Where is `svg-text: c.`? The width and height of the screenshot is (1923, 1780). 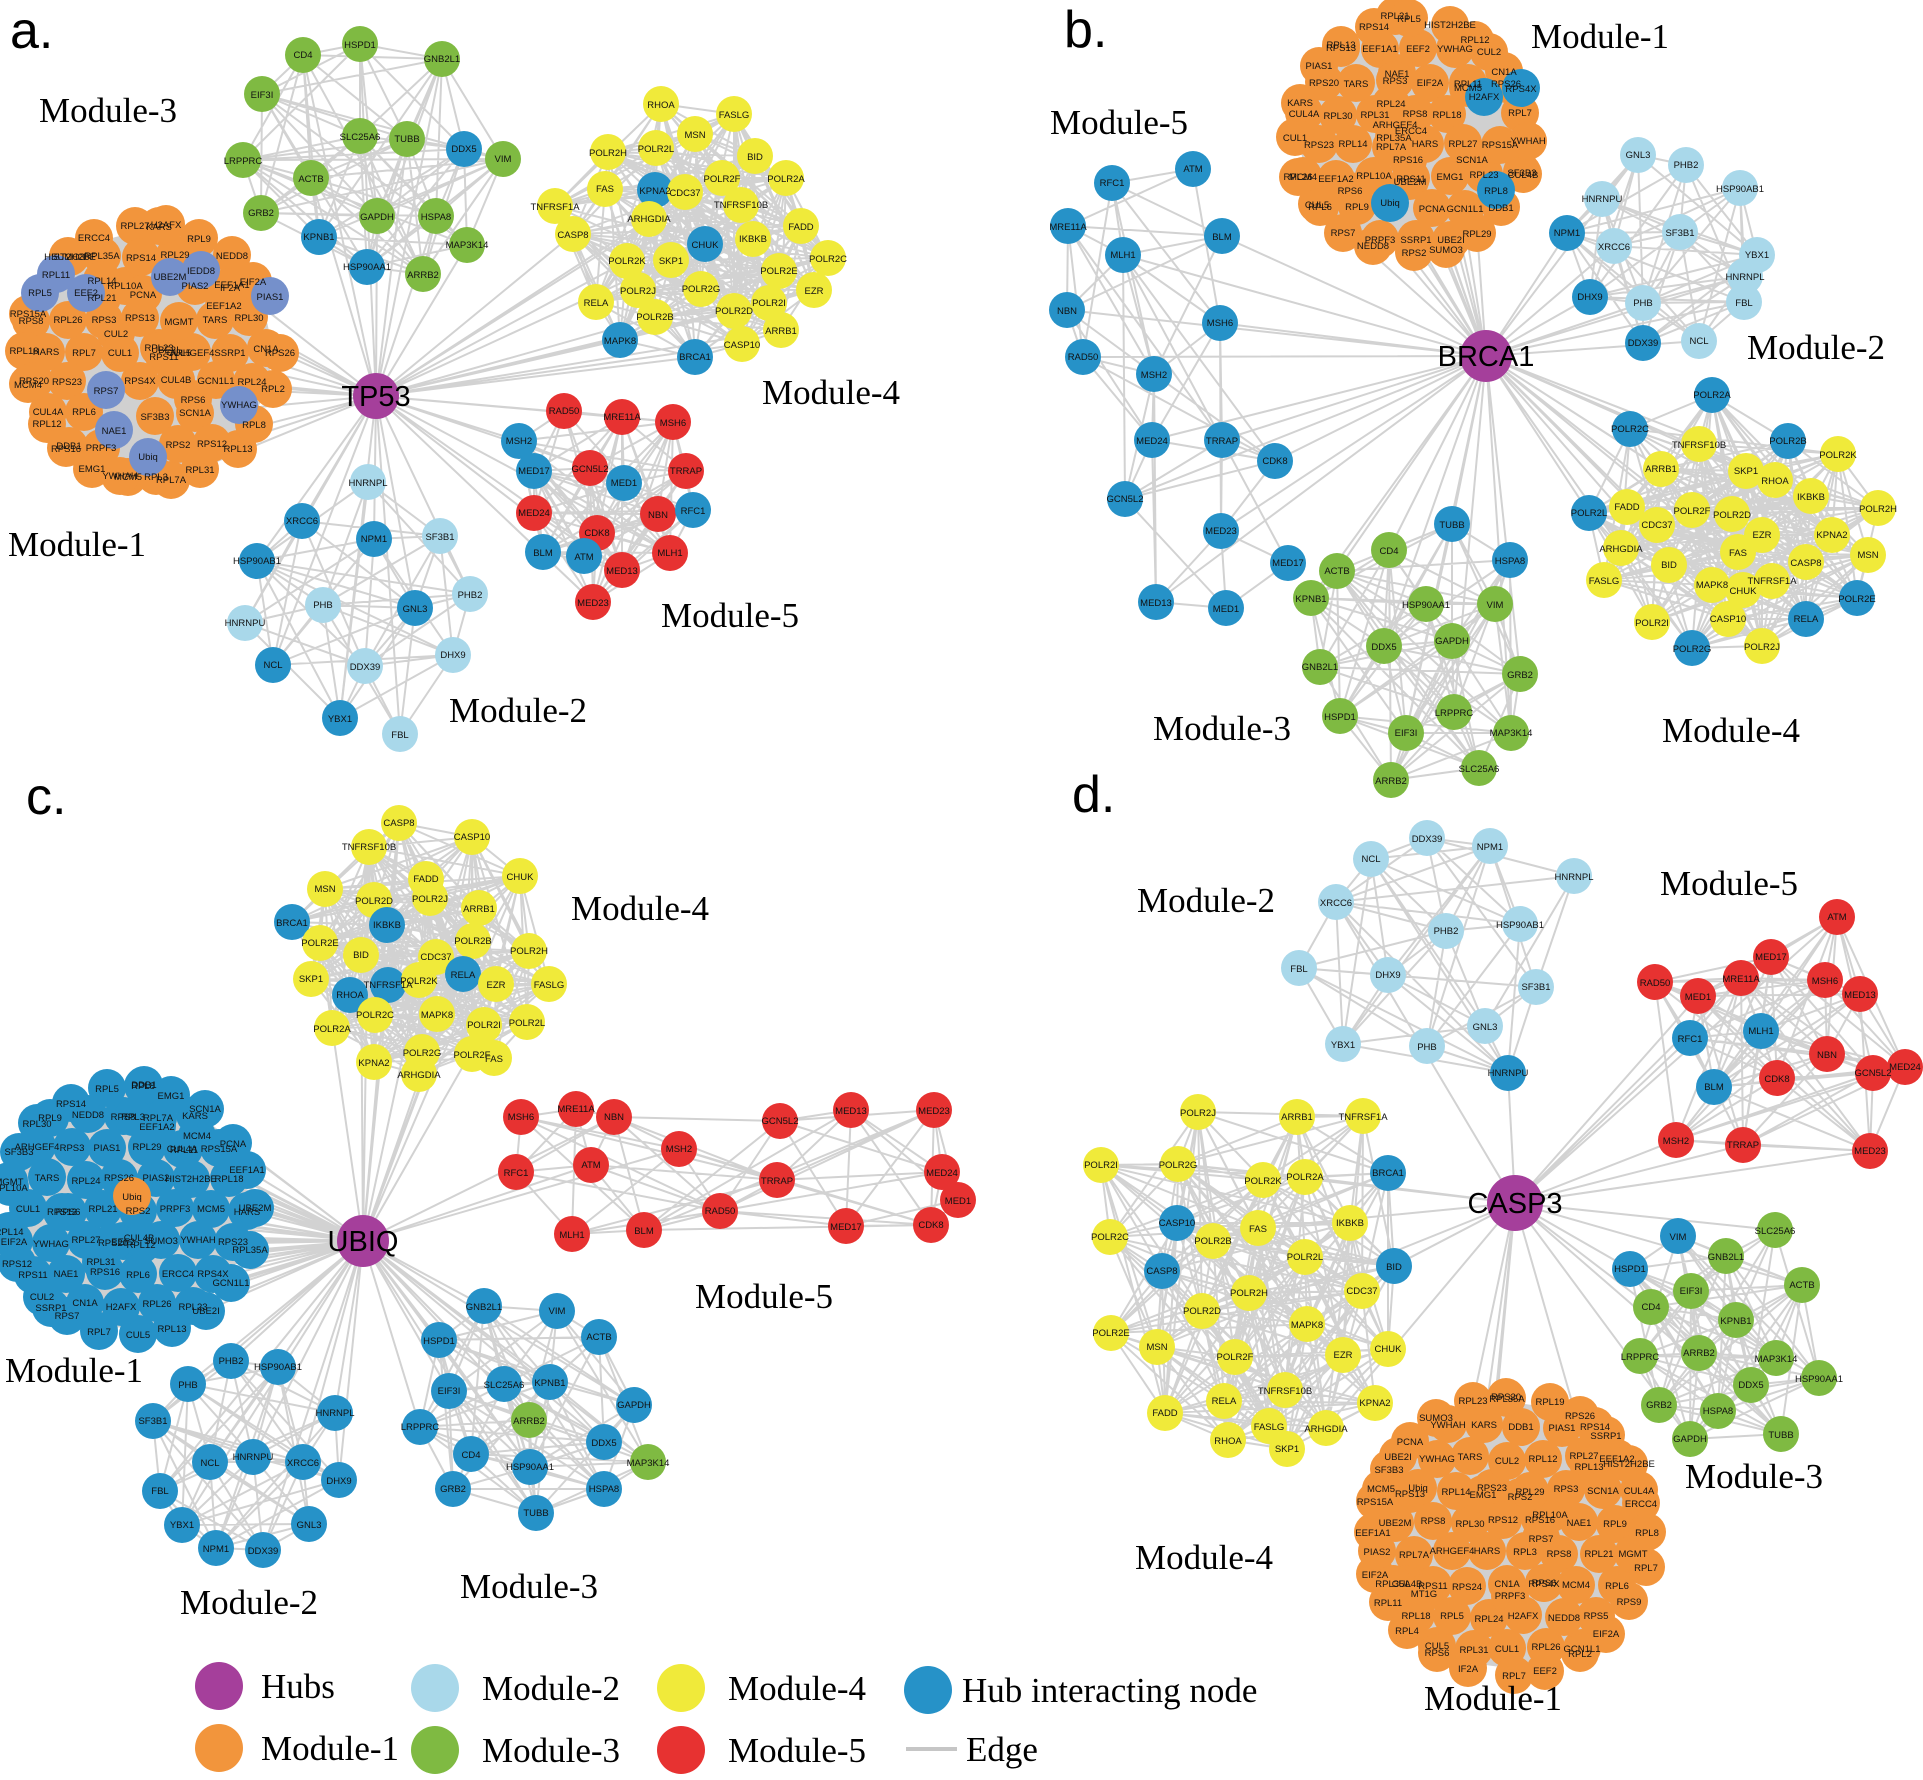 svg-text: c. is located at coordinates (46, 797).